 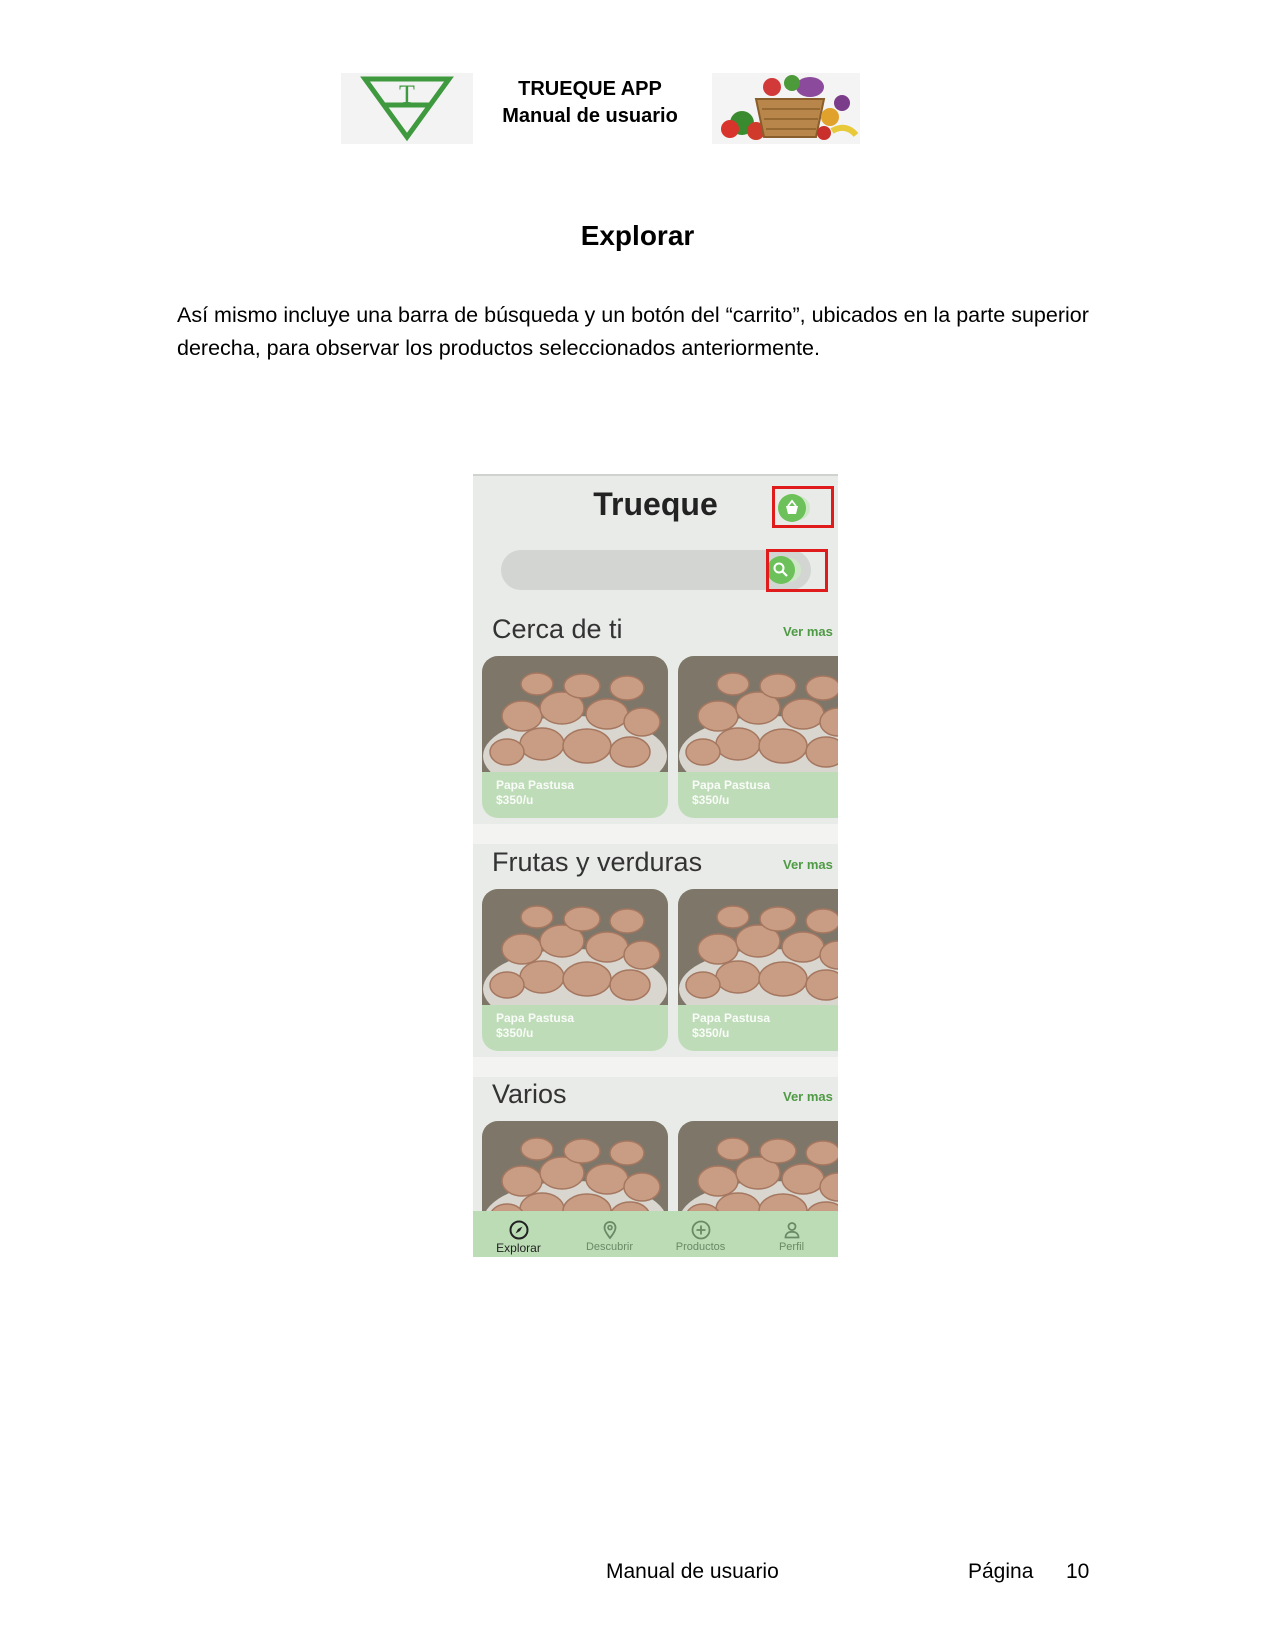 What do you see at coordinates (1001, 1571) in the screenshot?
I see `footer-page-label: Página` at bounding box center [1001, 1571].